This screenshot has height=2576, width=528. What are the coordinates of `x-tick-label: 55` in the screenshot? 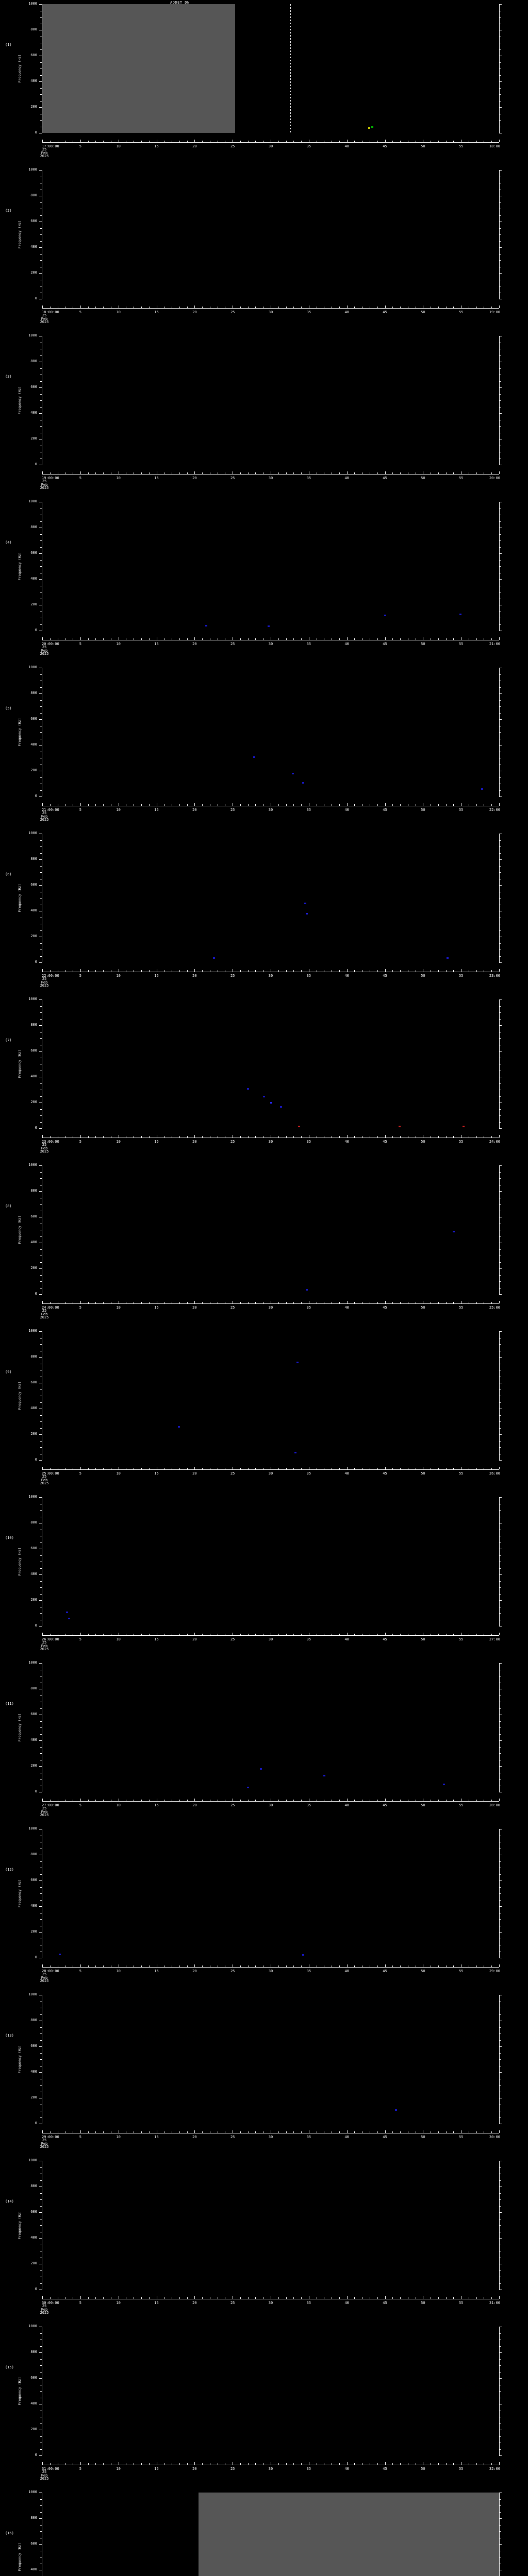 It's located at (461, 1142).